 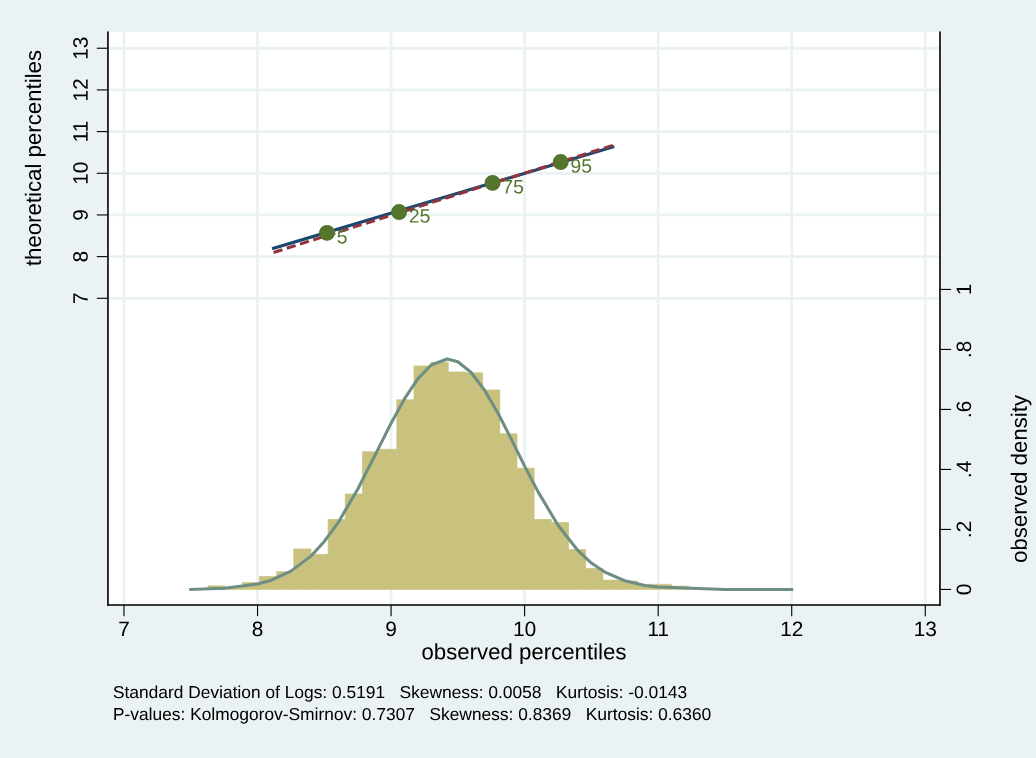 What do you see at coordinates (80, 298) in the screenshot?
I see `y-tick-label: 7` at bounding box center [80, 298].